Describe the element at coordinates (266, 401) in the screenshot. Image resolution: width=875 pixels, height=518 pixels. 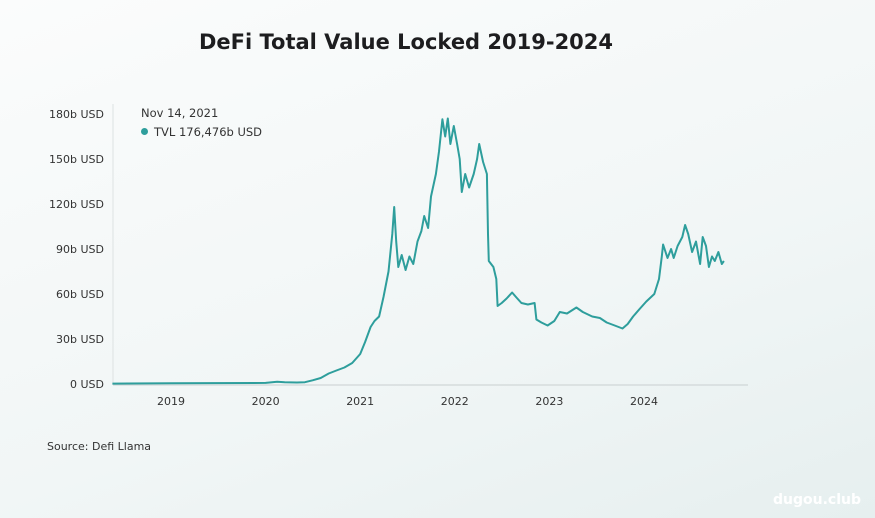
I see `x-tick-label: 2020` at that location.